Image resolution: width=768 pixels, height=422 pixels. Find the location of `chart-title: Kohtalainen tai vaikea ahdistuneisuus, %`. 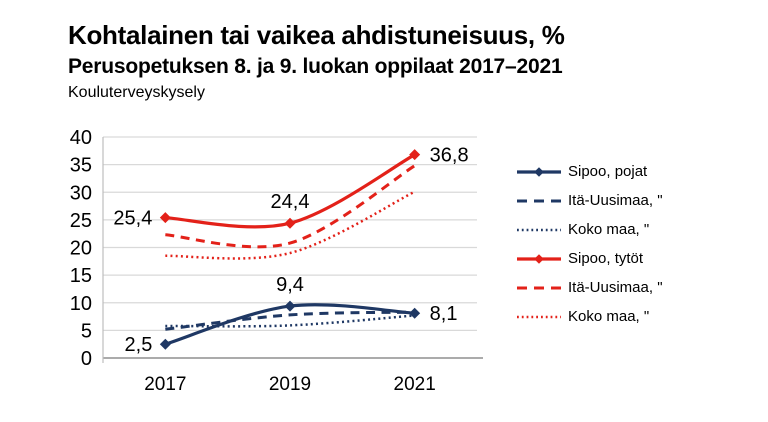

chart-title: Kohtalainen tai vaikea ahdistuneisuus, % is located at coordinates (316, 35).